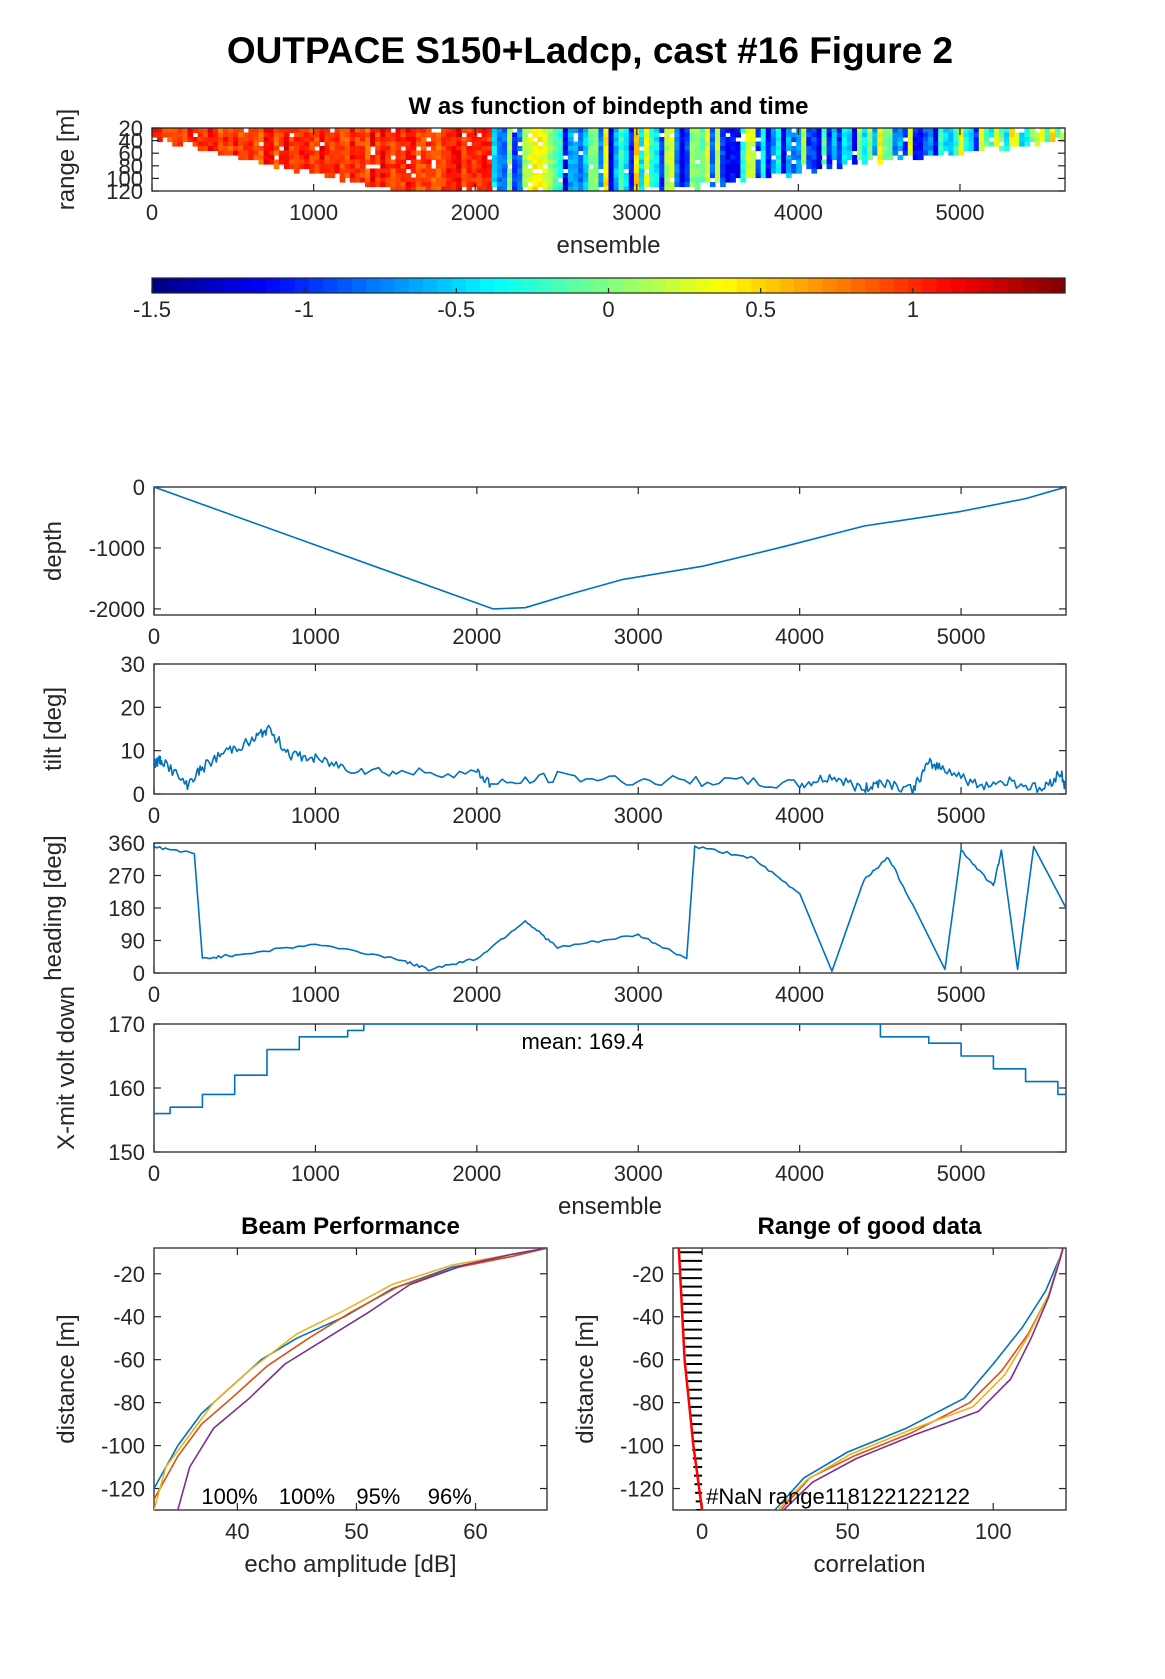  I want to click on y-tick-label: 120, so click(124, 191).